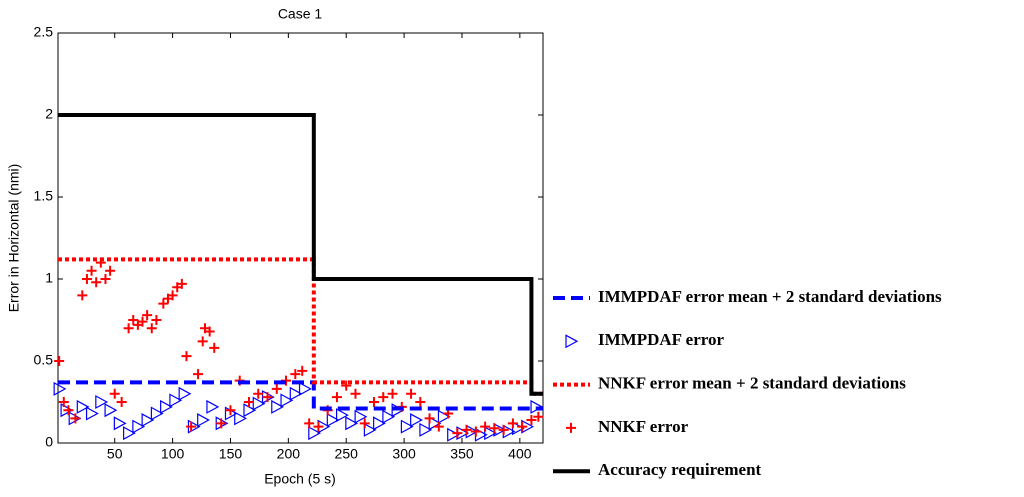 The image size is (1024, 497). Describe the element at coordinates (14, 238) in the screenshot. I see `y-axis-label: Error in Horizontal (nmi)` at that location.